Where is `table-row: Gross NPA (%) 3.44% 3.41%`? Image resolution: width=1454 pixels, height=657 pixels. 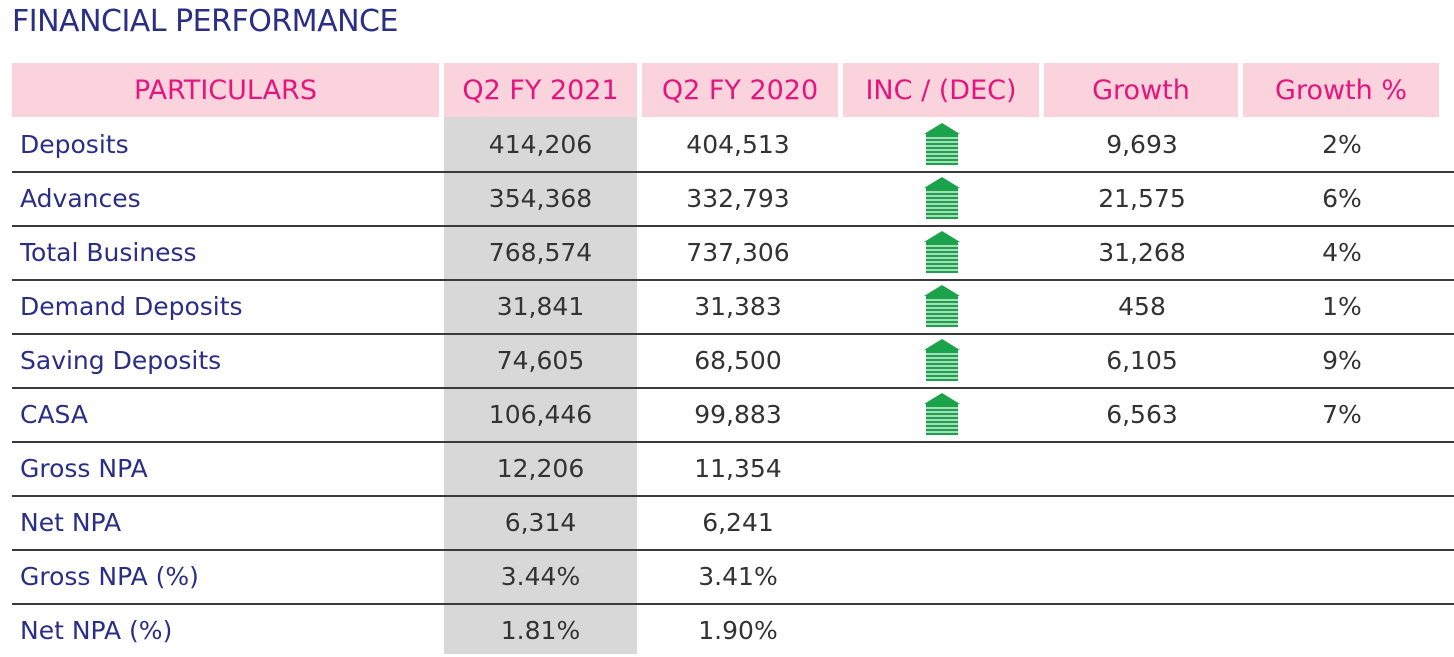
table-row: Gross NPA (%) 3.44% 3.41% is located at coordinates (733, 577).